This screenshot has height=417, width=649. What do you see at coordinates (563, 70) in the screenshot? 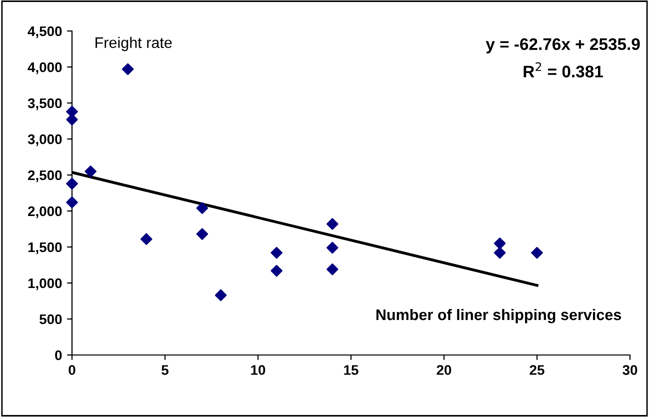
I see `annotation: R$^{2}$ = 0.381` at bounding box center [563, 70].